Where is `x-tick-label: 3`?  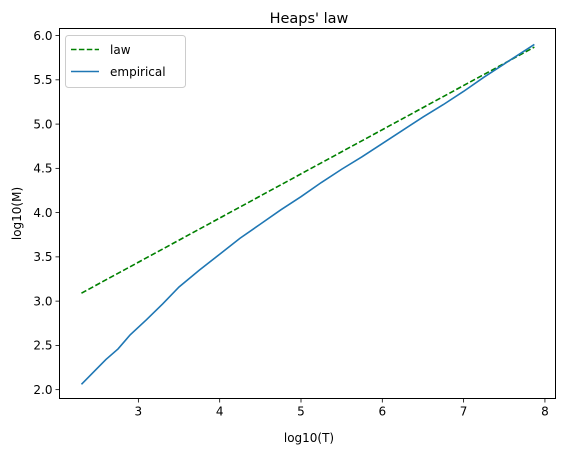 x-tick-label: 3 is located at coordinates (139, 412).